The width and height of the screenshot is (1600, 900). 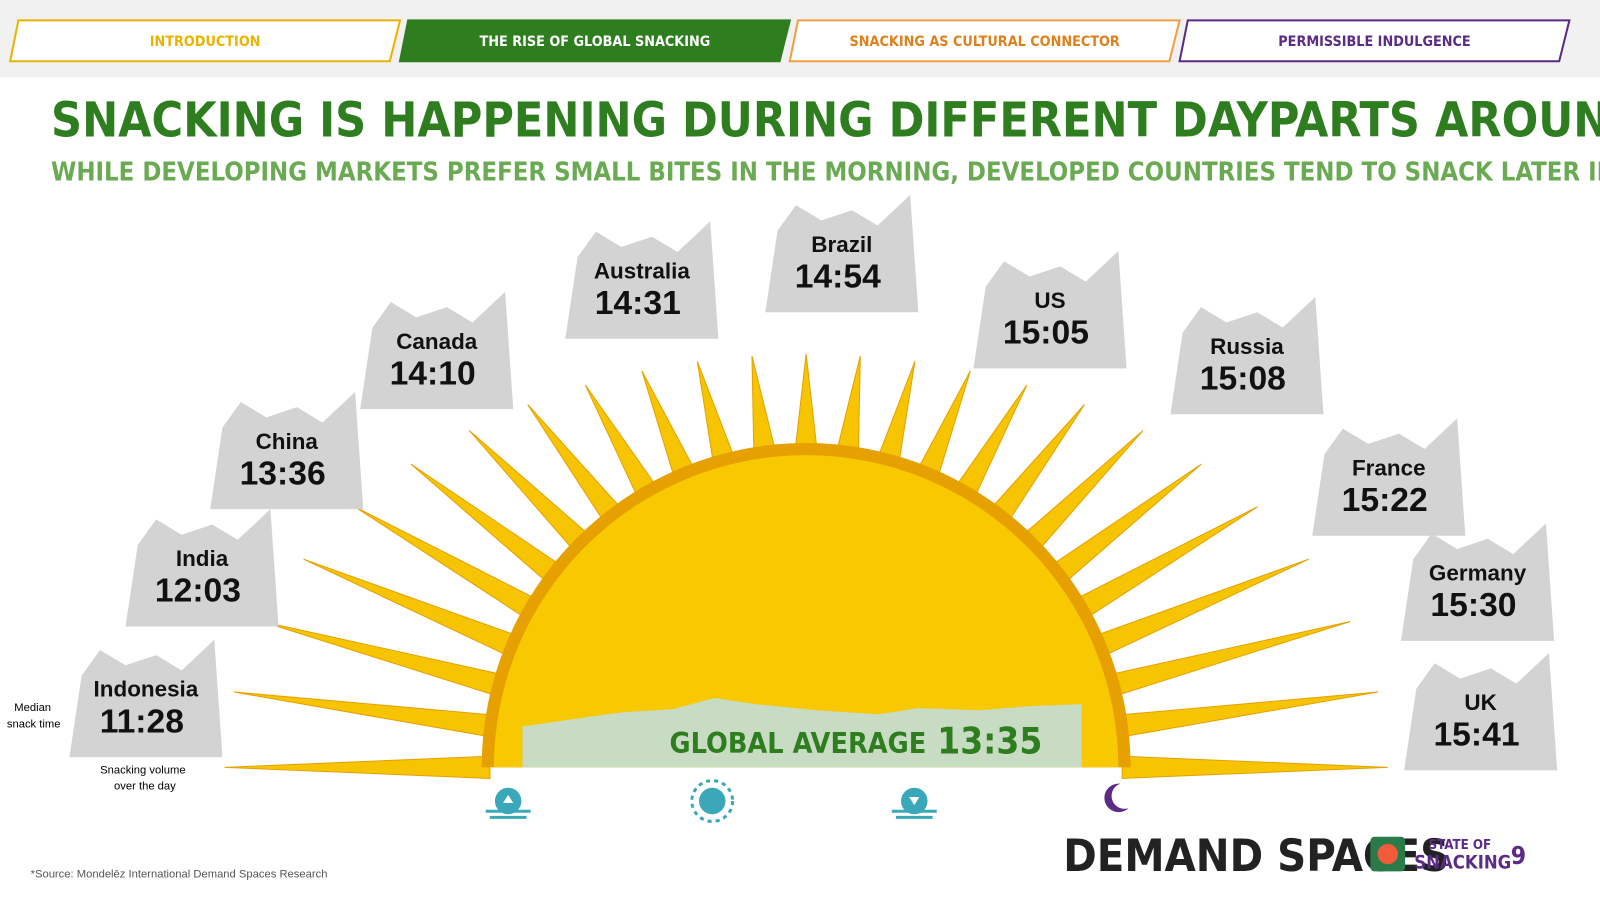 I want to click on tab-label: INTRODUCTION, so click(x=205, y=42).